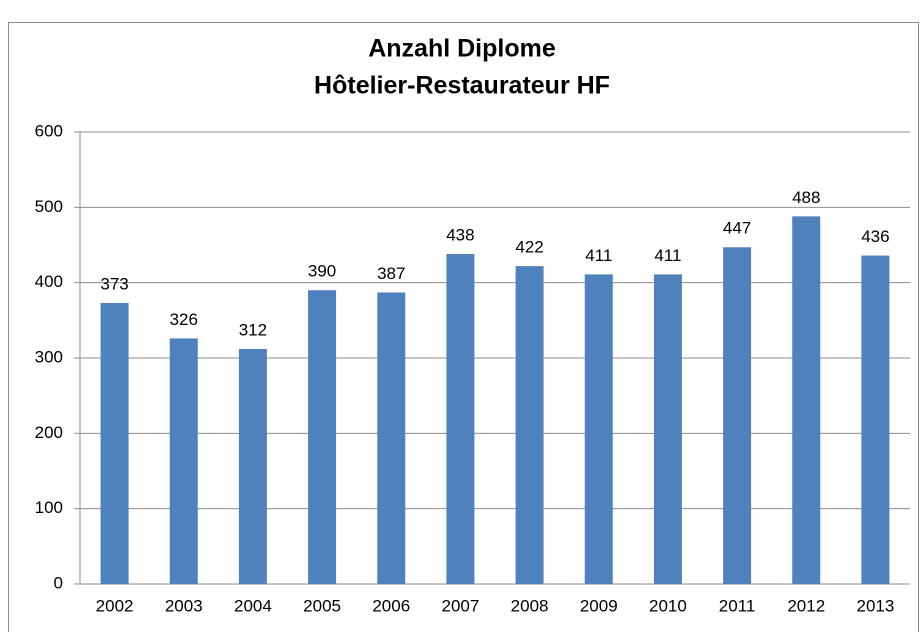 The image size is (921, 632). Describe the element at coordinates (253, 605) in the screenshot. I see `x-tick-label: 2004` at that location.